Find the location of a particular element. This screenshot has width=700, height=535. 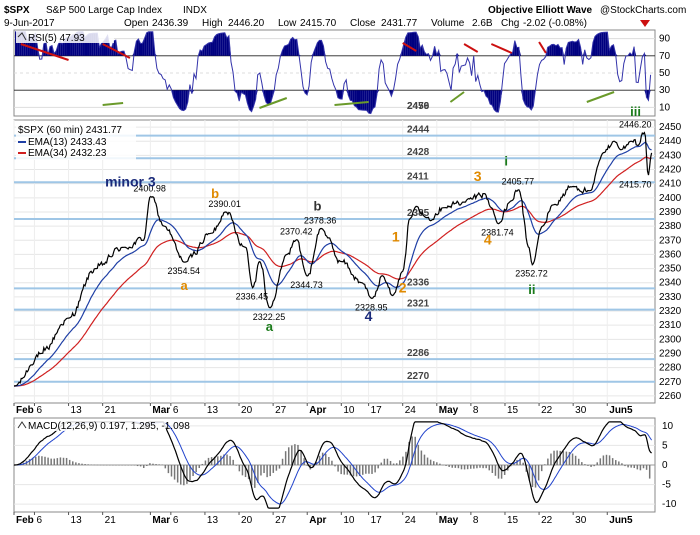

wave-label-9: 4 is located at coordinates (488, 240).